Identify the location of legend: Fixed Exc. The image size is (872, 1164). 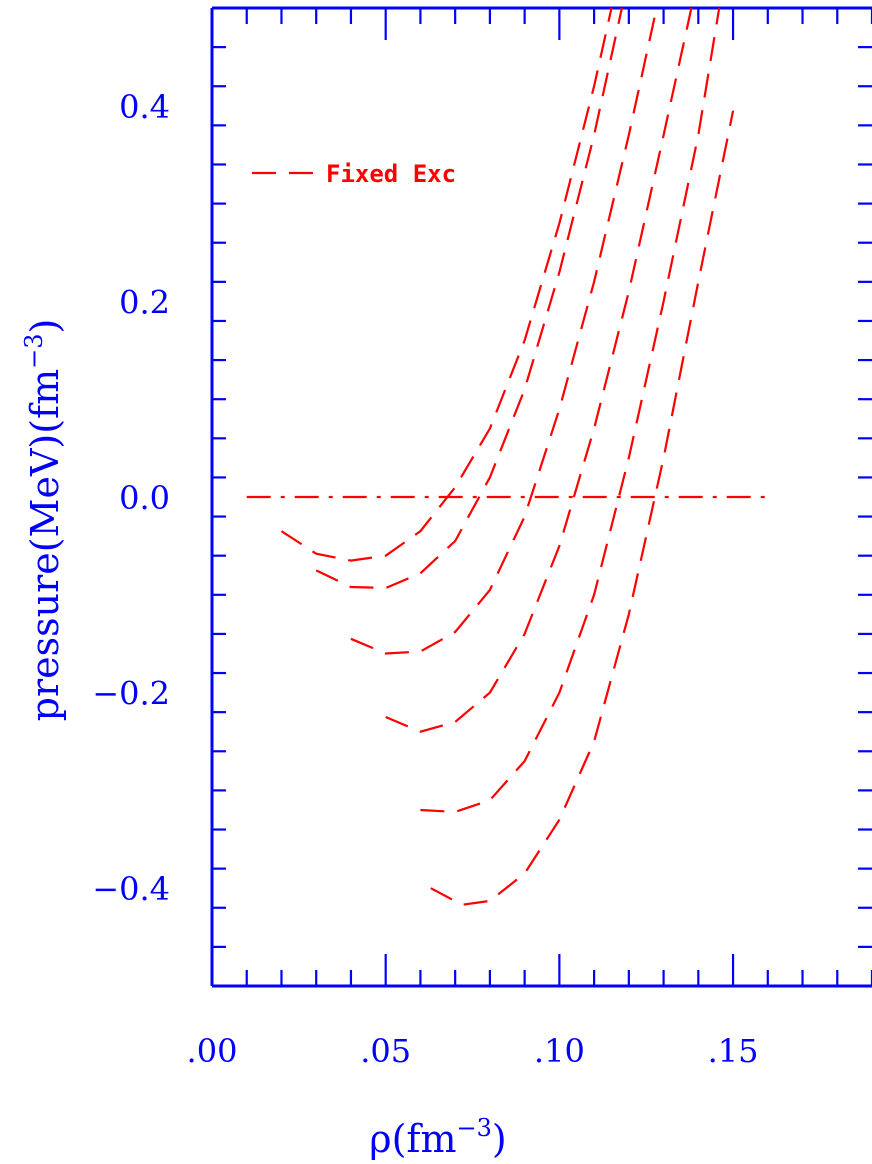
(354, 174).